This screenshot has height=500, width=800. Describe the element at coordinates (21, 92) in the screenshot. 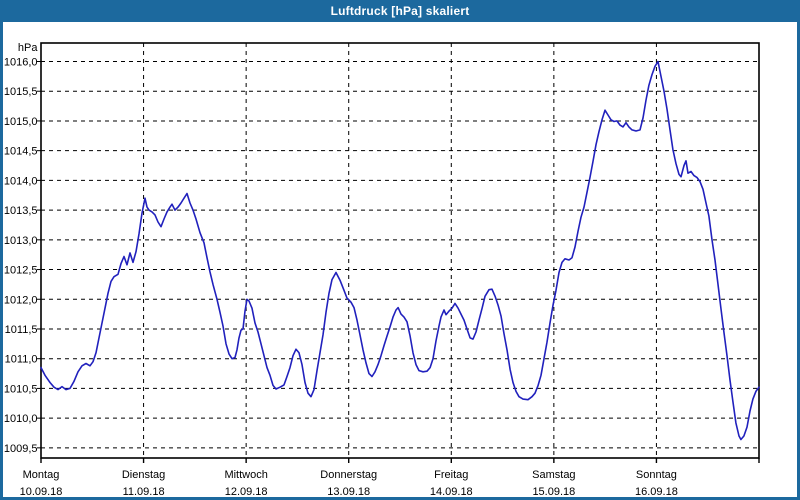

I see `y-tick-label: 1015,5` at that location.